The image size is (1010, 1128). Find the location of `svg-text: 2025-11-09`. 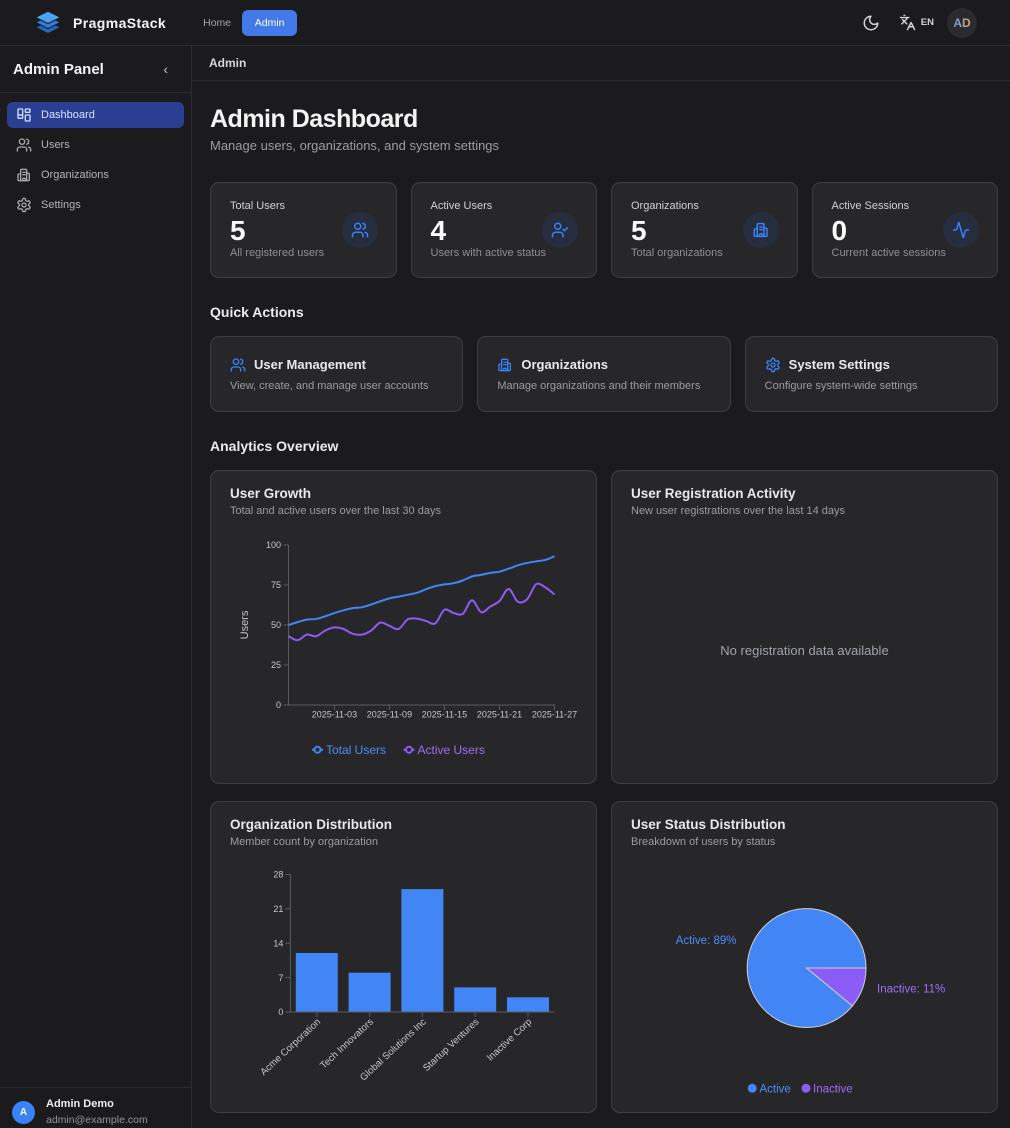

svg-text: 2025-11-09 is located at coordinates (389, 715).